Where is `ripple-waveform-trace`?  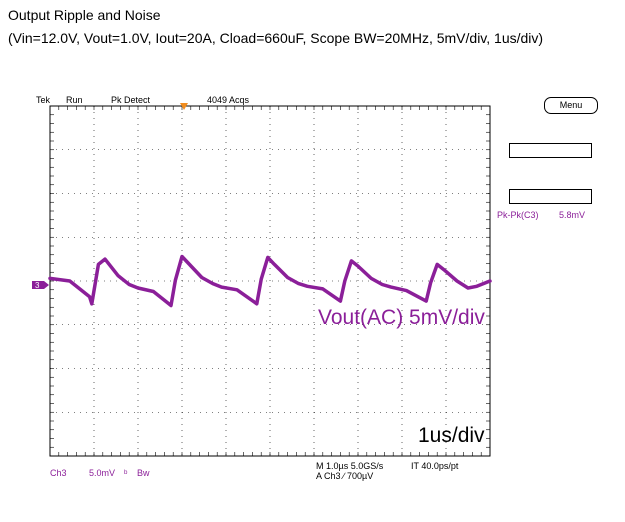
ripple-waveform-trace is located at coordinates (270, 281).